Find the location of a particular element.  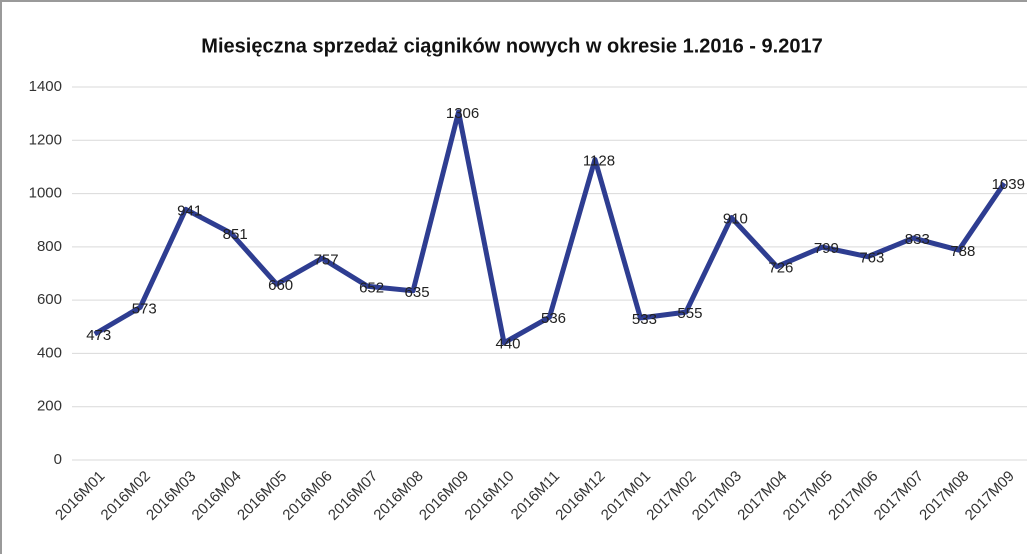

data-label: 757 is located at coordinates (326, 259).